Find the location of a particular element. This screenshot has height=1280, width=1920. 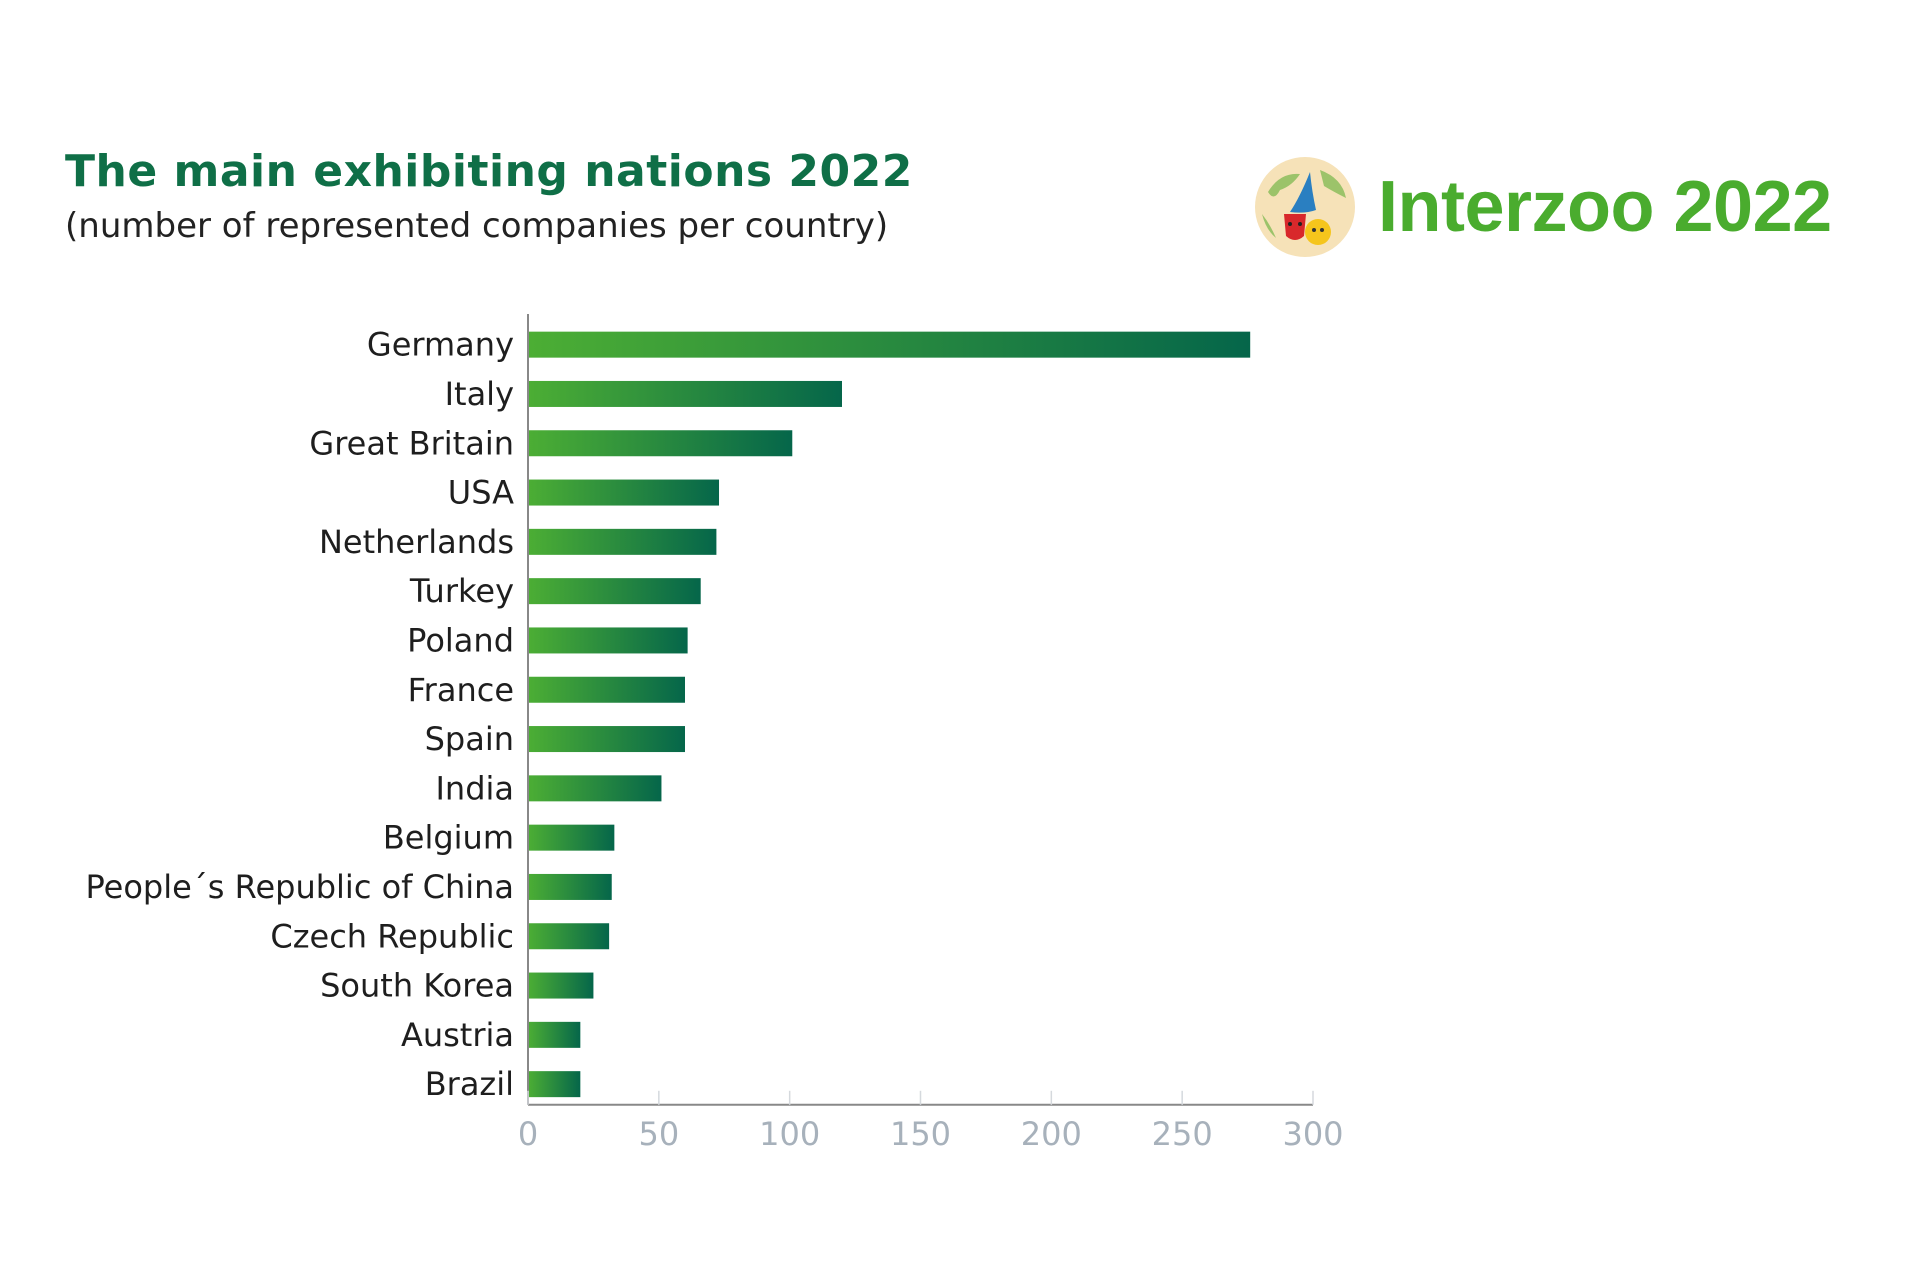

x-tick-label: 100 is located at coordinates (789, 1134).